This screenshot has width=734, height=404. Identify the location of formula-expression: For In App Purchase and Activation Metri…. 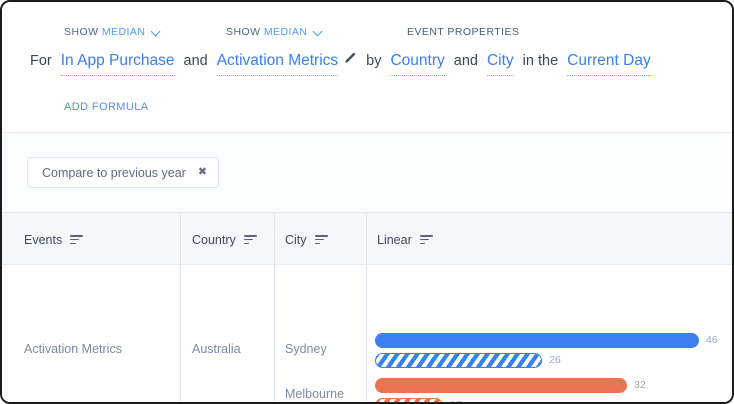
(345, 63).